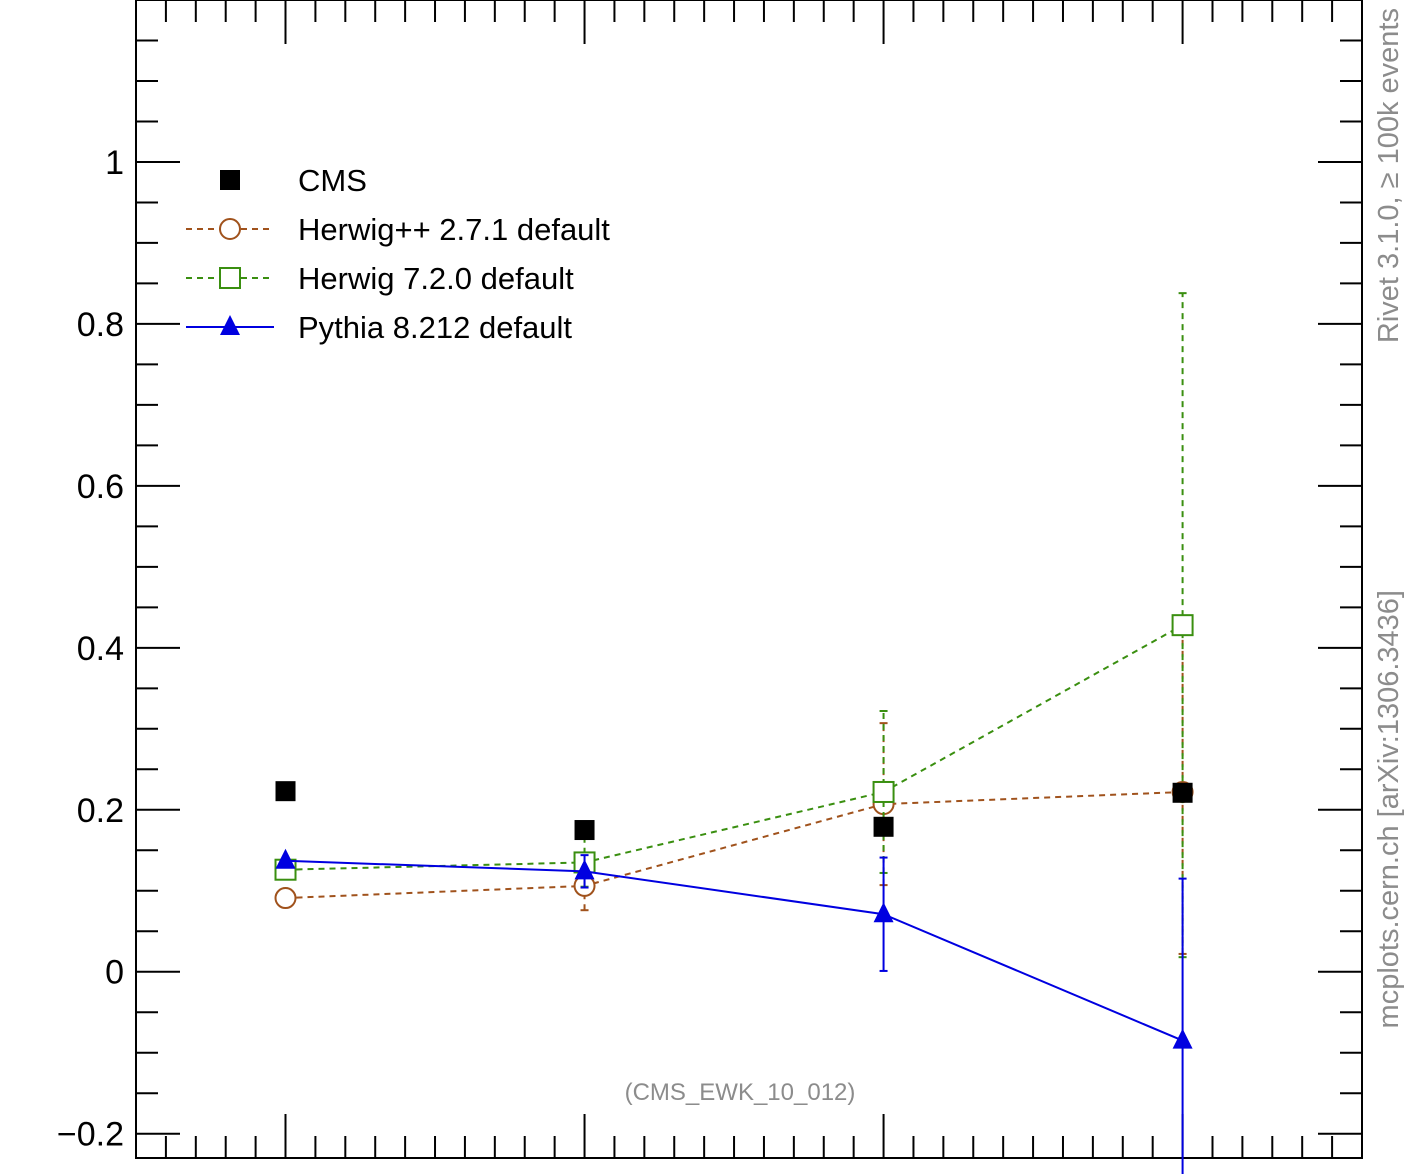  I want to click on y-tick-label: 0, so click(114, 973).